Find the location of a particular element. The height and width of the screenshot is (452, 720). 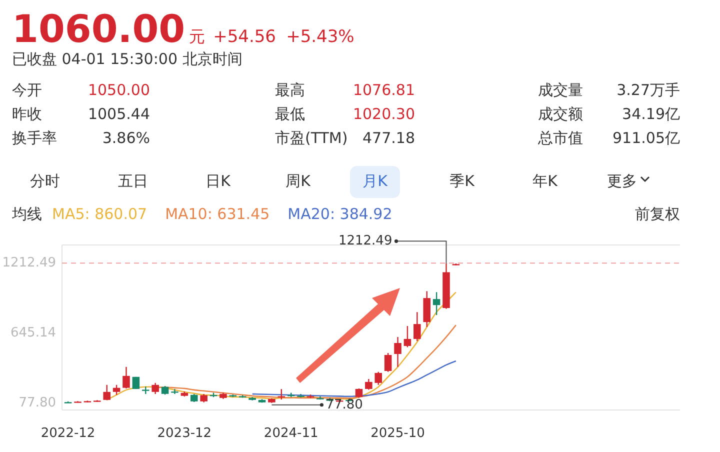

text: 五日 is located at coordinates (133, 181).